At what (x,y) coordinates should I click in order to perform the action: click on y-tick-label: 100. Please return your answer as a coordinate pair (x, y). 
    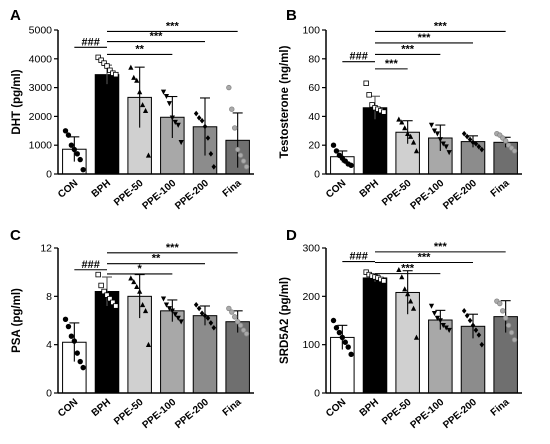
    Looking at the image, I should click on (311, 345).